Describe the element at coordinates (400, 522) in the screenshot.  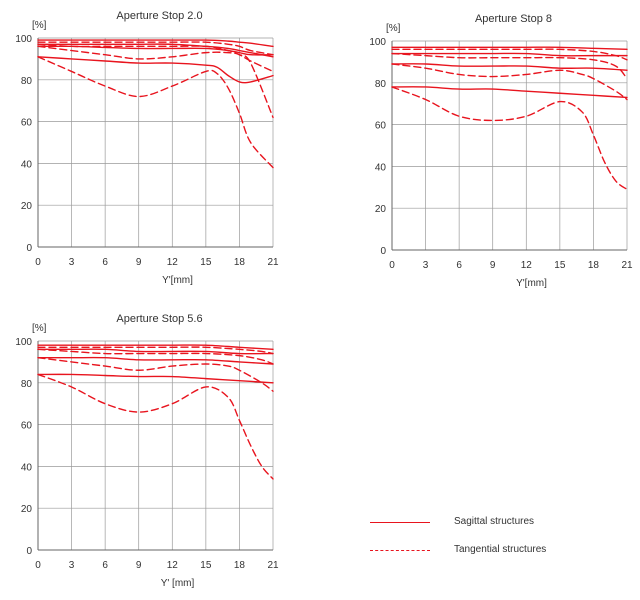
I see `legend-line-solid` at that location.